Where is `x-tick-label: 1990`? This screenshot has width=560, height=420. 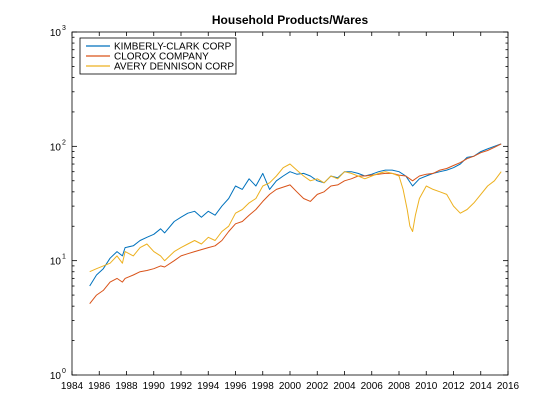 x-tick-label: 1990 is located at coordinates (154, 386).